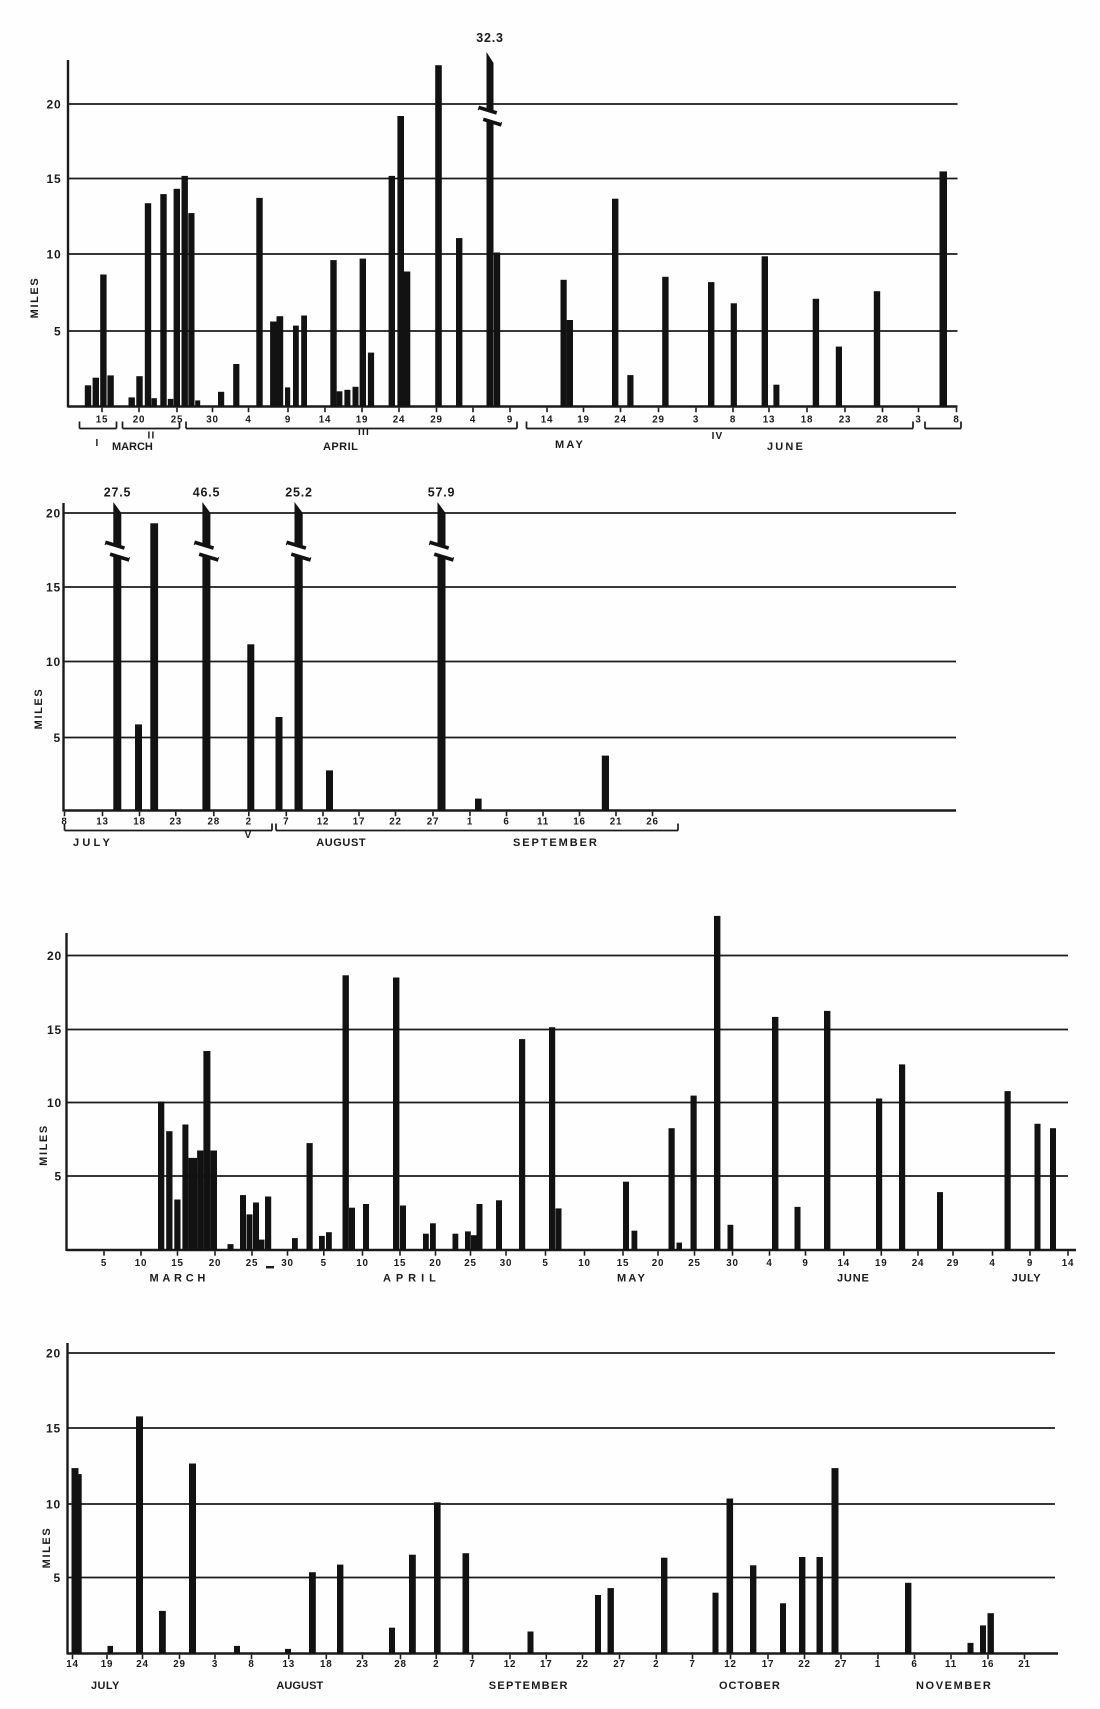 This screenshot has width=1100, height=1709. I want to click on svg-text: 22, so click(804, 1664).